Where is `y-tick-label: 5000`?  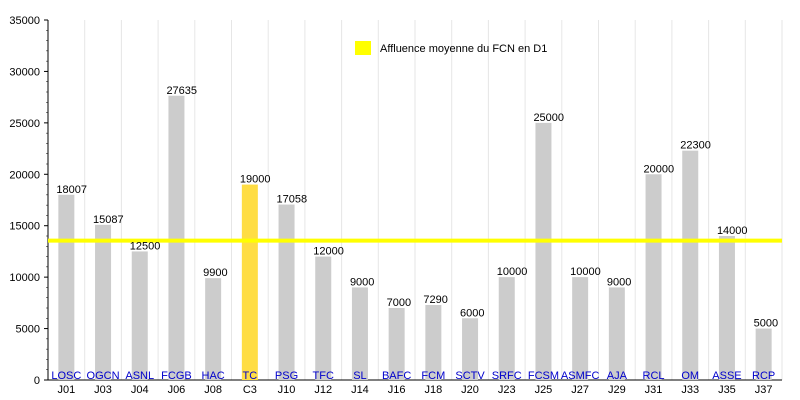
y-tick-label: 5000 is located at coordinates (28, 330).